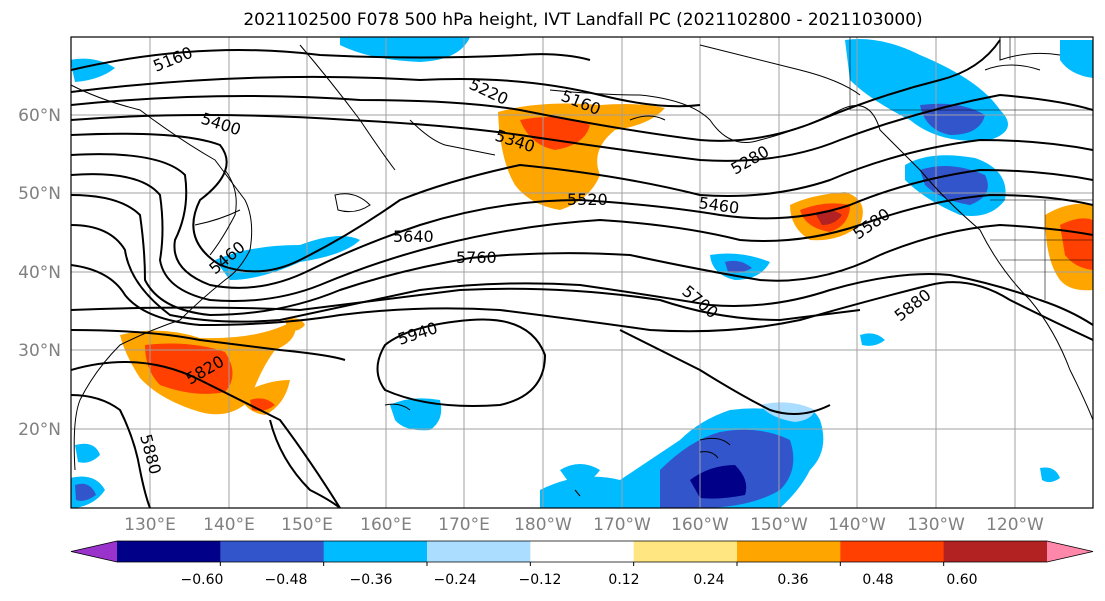 The height and width of the screenshot is (601, 1105). What do you see at coordinates (708, 580) in the screenshot?
I see `colorbar-tick-label: 0.24` at bounding box center [708, 580].